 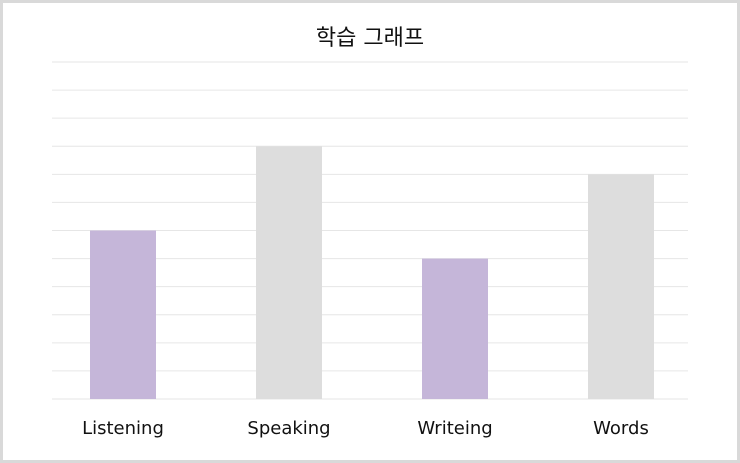 I want to click on x-tick-label: Speaking, so click(x=288, y=428).